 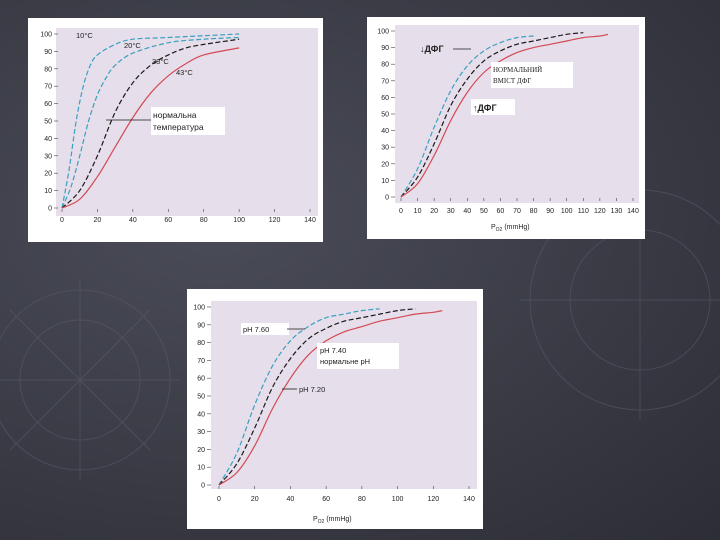 I want to click on annotation-box-ph740, so click(x=358, y=356).